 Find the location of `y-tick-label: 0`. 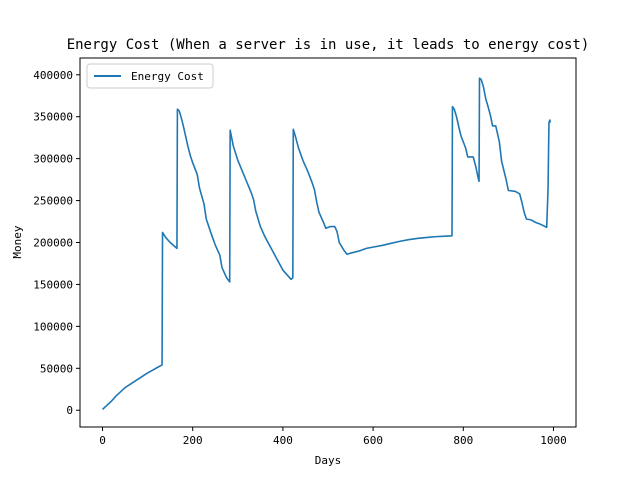

y-tick-label: 0 is located at coordinates (69, 410).